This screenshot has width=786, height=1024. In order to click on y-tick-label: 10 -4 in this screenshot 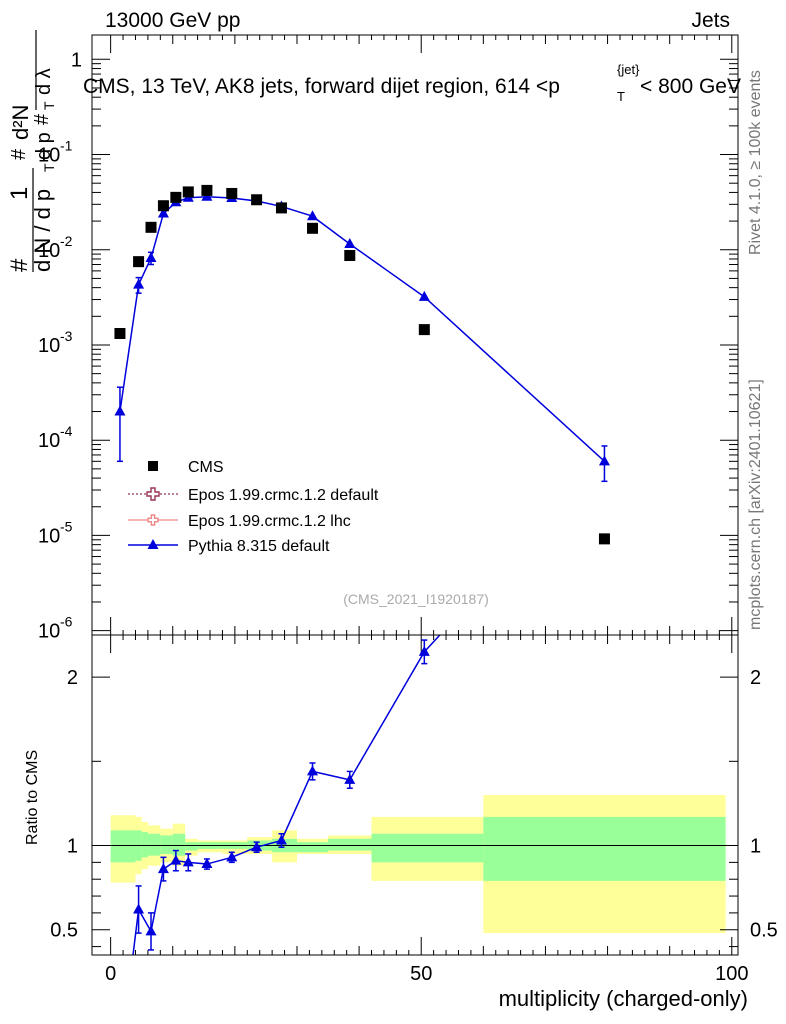, I will do `click(55, 437)`.